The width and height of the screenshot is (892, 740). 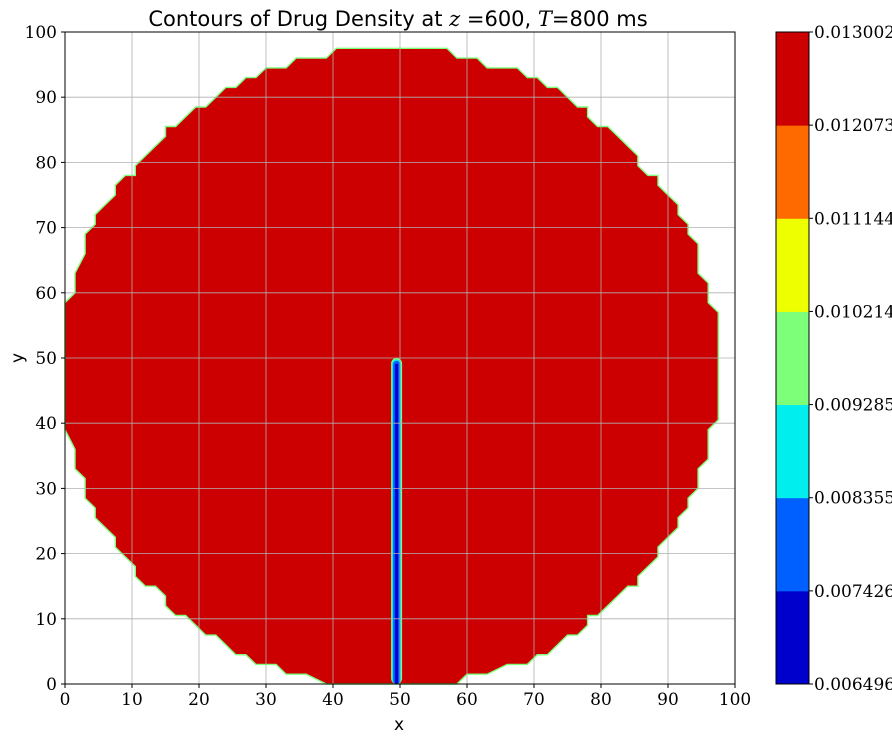 I want to click on x-tick-label: 50, so click(x=400, y=700).